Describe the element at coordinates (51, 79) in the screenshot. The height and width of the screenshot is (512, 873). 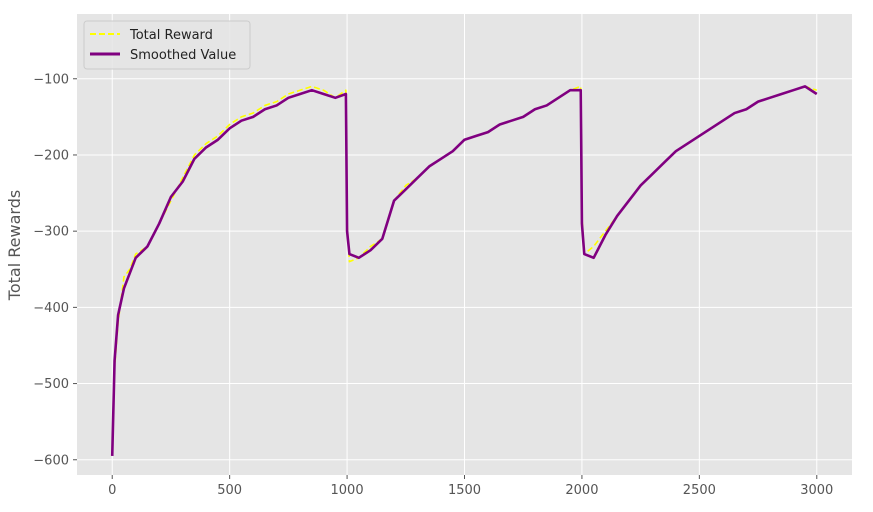
I see `y-tick-label: −100` at that location.